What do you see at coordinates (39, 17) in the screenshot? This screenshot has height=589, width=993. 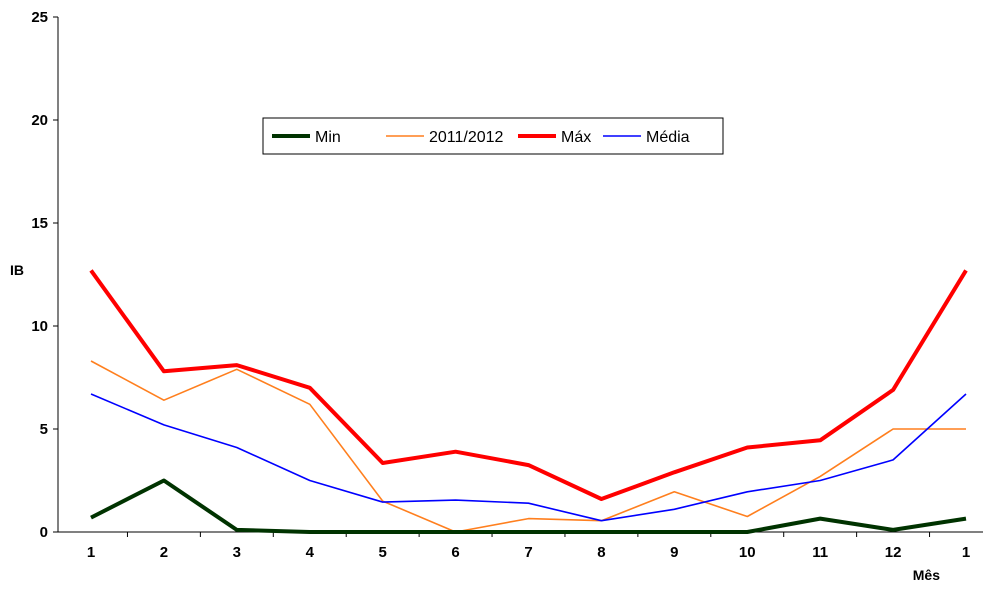 I see `y-tick-label: 25` at bounding box center [39, 17].